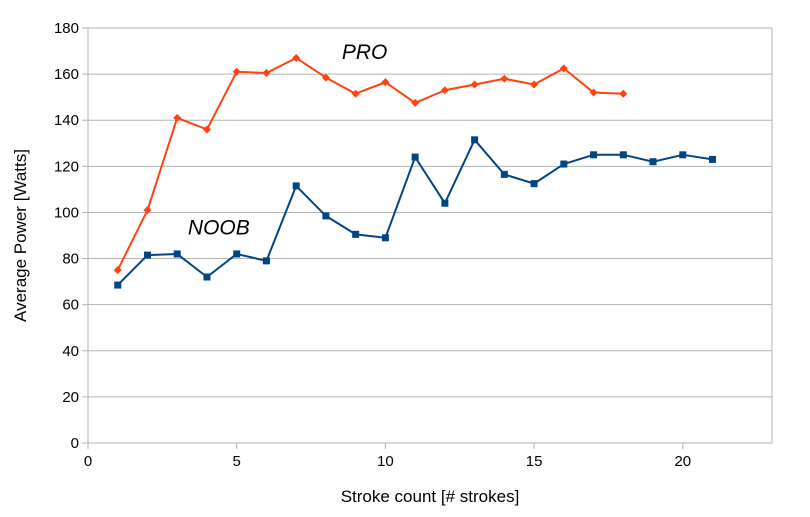 Image resolution: width=810 pixels, height=517 pixels. I want to click on y-tick-label: 160, so click(66, 74).